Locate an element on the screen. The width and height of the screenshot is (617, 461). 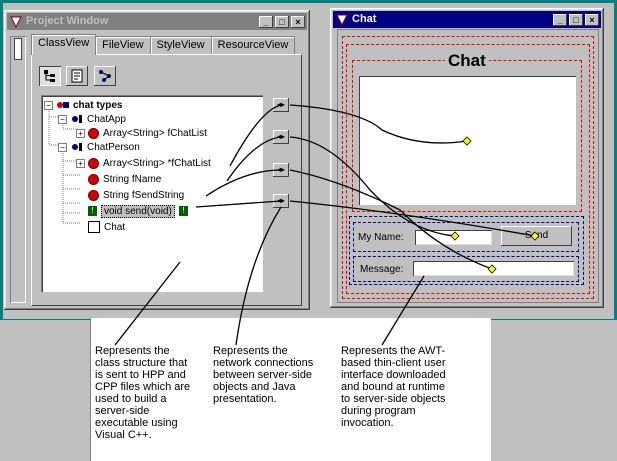
side-strip-thumb is located at coordinates (18, 49).